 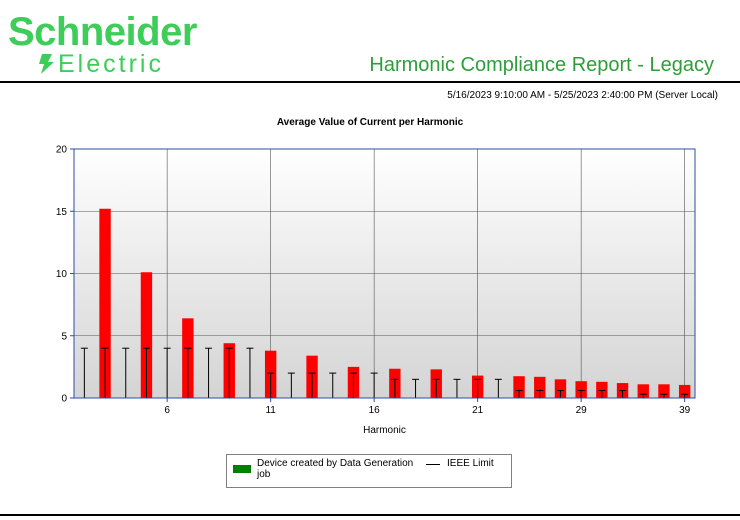 What do you see at coordinates (478, 410) in the screenshot?
I see `x-tick-label: 21` at bounding box center [478, 410].